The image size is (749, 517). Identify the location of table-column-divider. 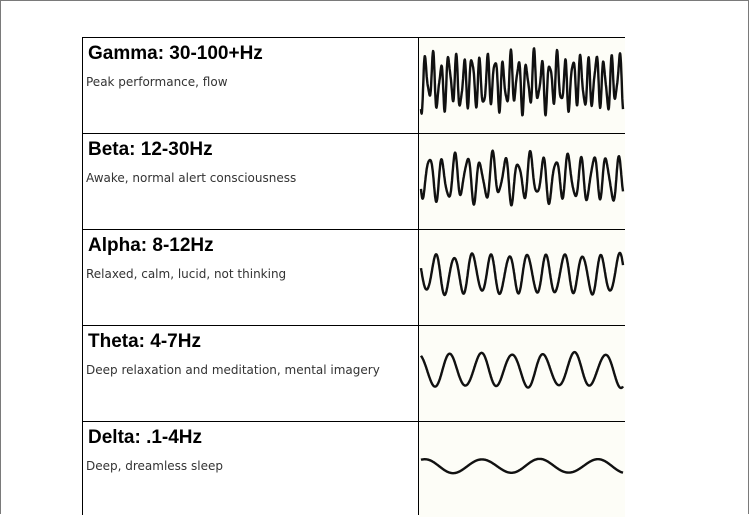
(418, 276).